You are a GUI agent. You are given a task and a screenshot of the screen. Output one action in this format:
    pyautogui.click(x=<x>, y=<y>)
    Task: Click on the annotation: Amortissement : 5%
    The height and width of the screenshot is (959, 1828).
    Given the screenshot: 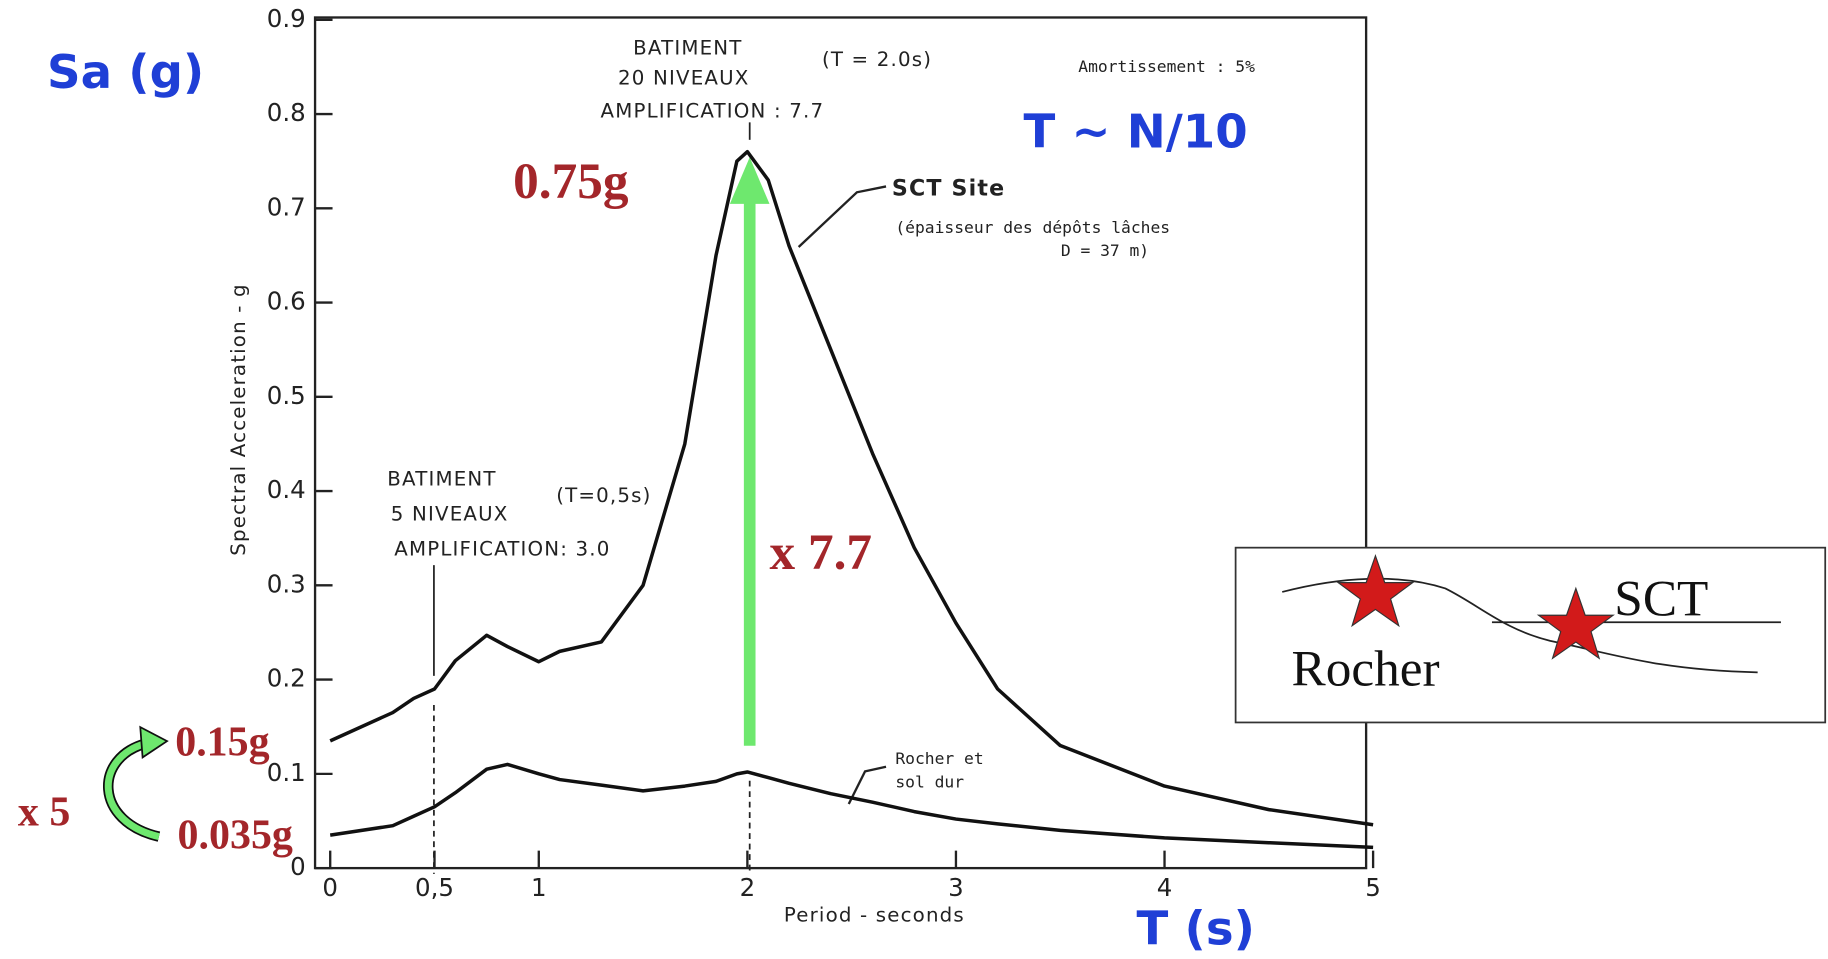 What is the action you would take?
    pyautogui.click(x=1166, y=66)
    